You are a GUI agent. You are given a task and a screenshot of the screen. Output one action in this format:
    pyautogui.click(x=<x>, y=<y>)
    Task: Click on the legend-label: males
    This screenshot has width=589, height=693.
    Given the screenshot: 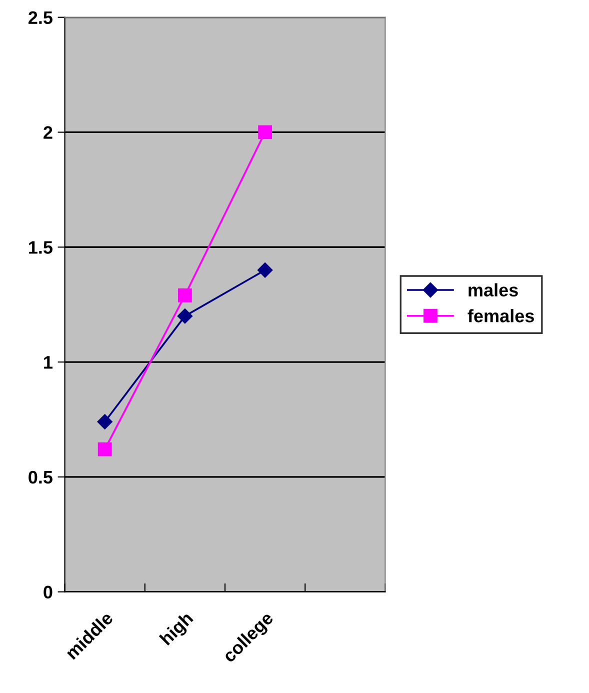 What is the action you would take?
    pyautogui.click(x=493, y=289)
    